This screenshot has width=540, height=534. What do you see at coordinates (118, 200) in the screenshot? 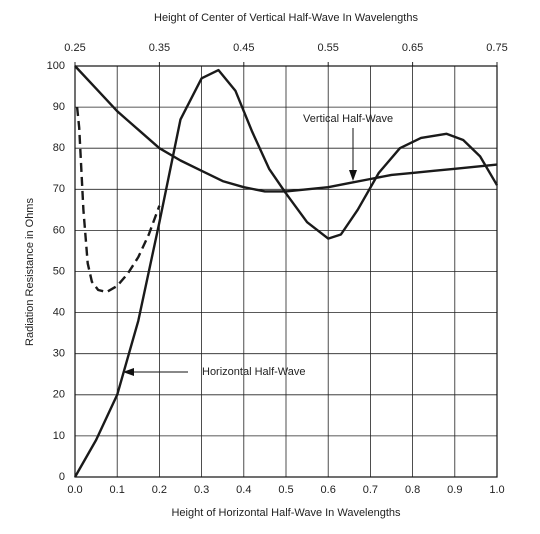
I see `line` at bounding box center [118, 200].